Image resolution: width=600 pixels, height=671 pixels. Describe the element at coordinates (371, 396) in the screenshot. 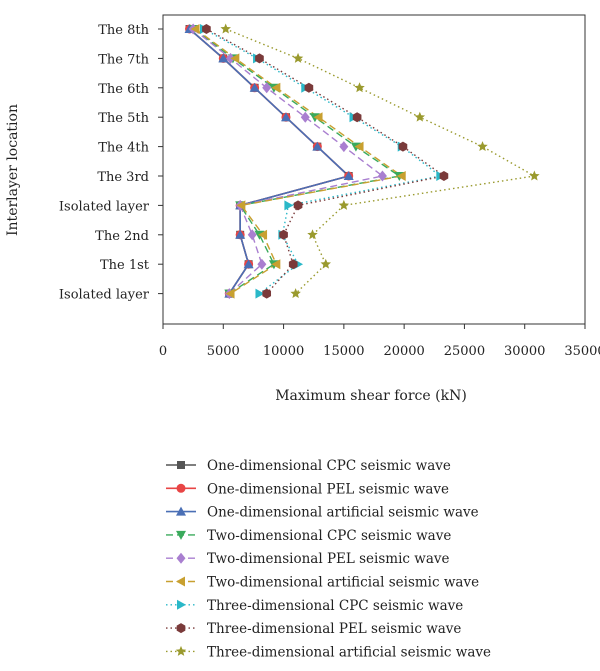

I see `x-axis-title: Maximum shear force (kN)` at that location.